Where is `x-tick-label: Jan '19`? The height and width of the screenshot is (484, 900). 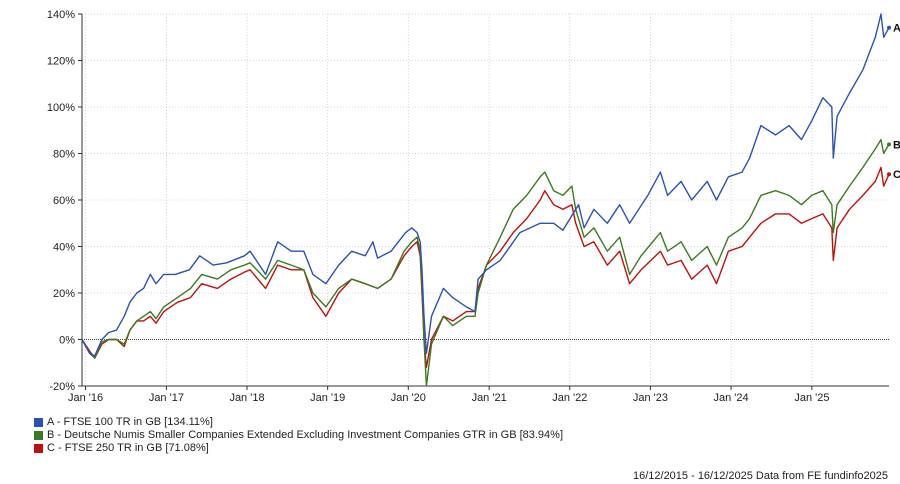 x-tick-label: Jan '19 is located at coordinates (327, 398).